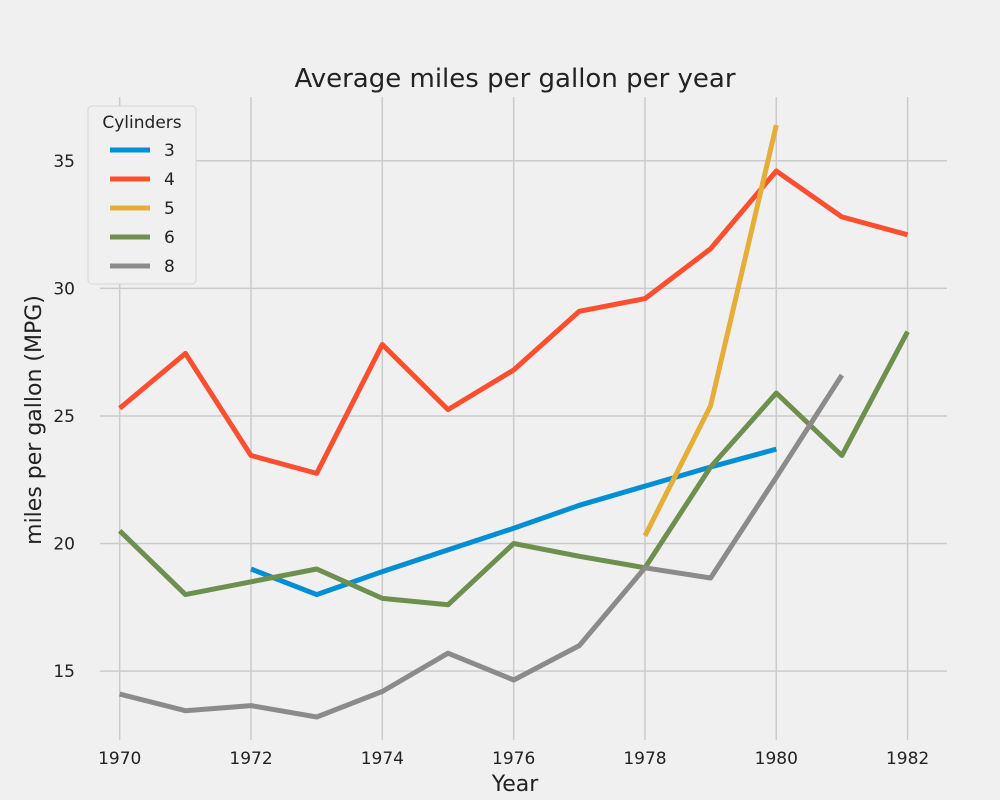 This screenshot has height=800, width=1000. What do you see at coordinates (169, 151) in the screenshot?
I see `legend-label: 3` at bounding box center [169, 151].